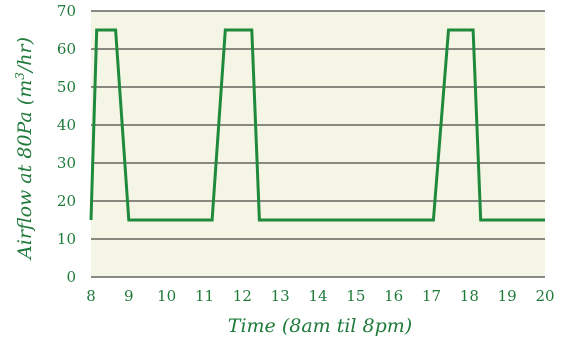 The width and height of the screenshot is (574, 339). Describe the element at coordinates (66, 163) in the screenshot. I see `y-tick-label: 30` at that location.